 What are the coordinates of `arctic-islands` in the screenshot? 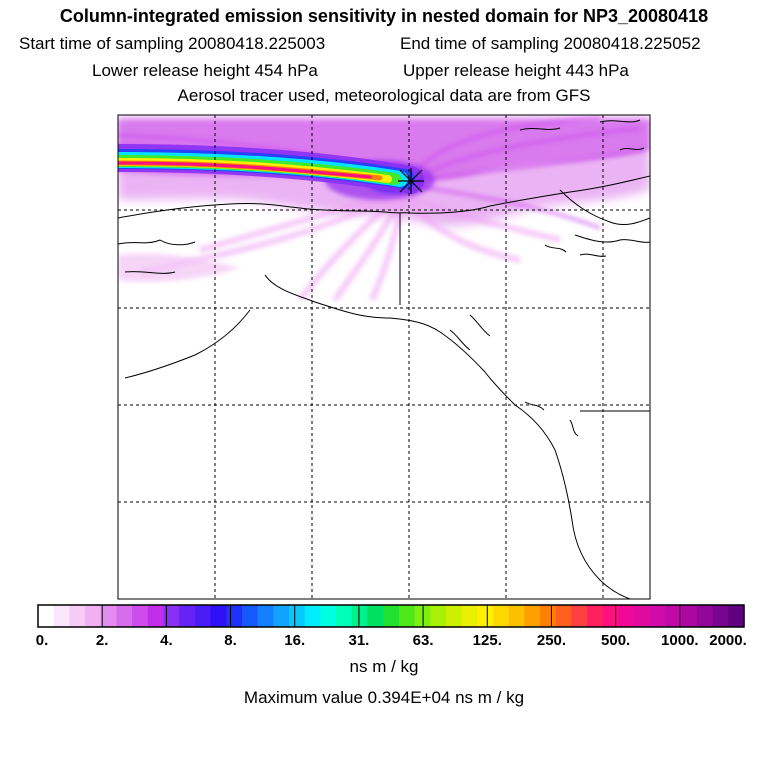 It's located at (604, 207).